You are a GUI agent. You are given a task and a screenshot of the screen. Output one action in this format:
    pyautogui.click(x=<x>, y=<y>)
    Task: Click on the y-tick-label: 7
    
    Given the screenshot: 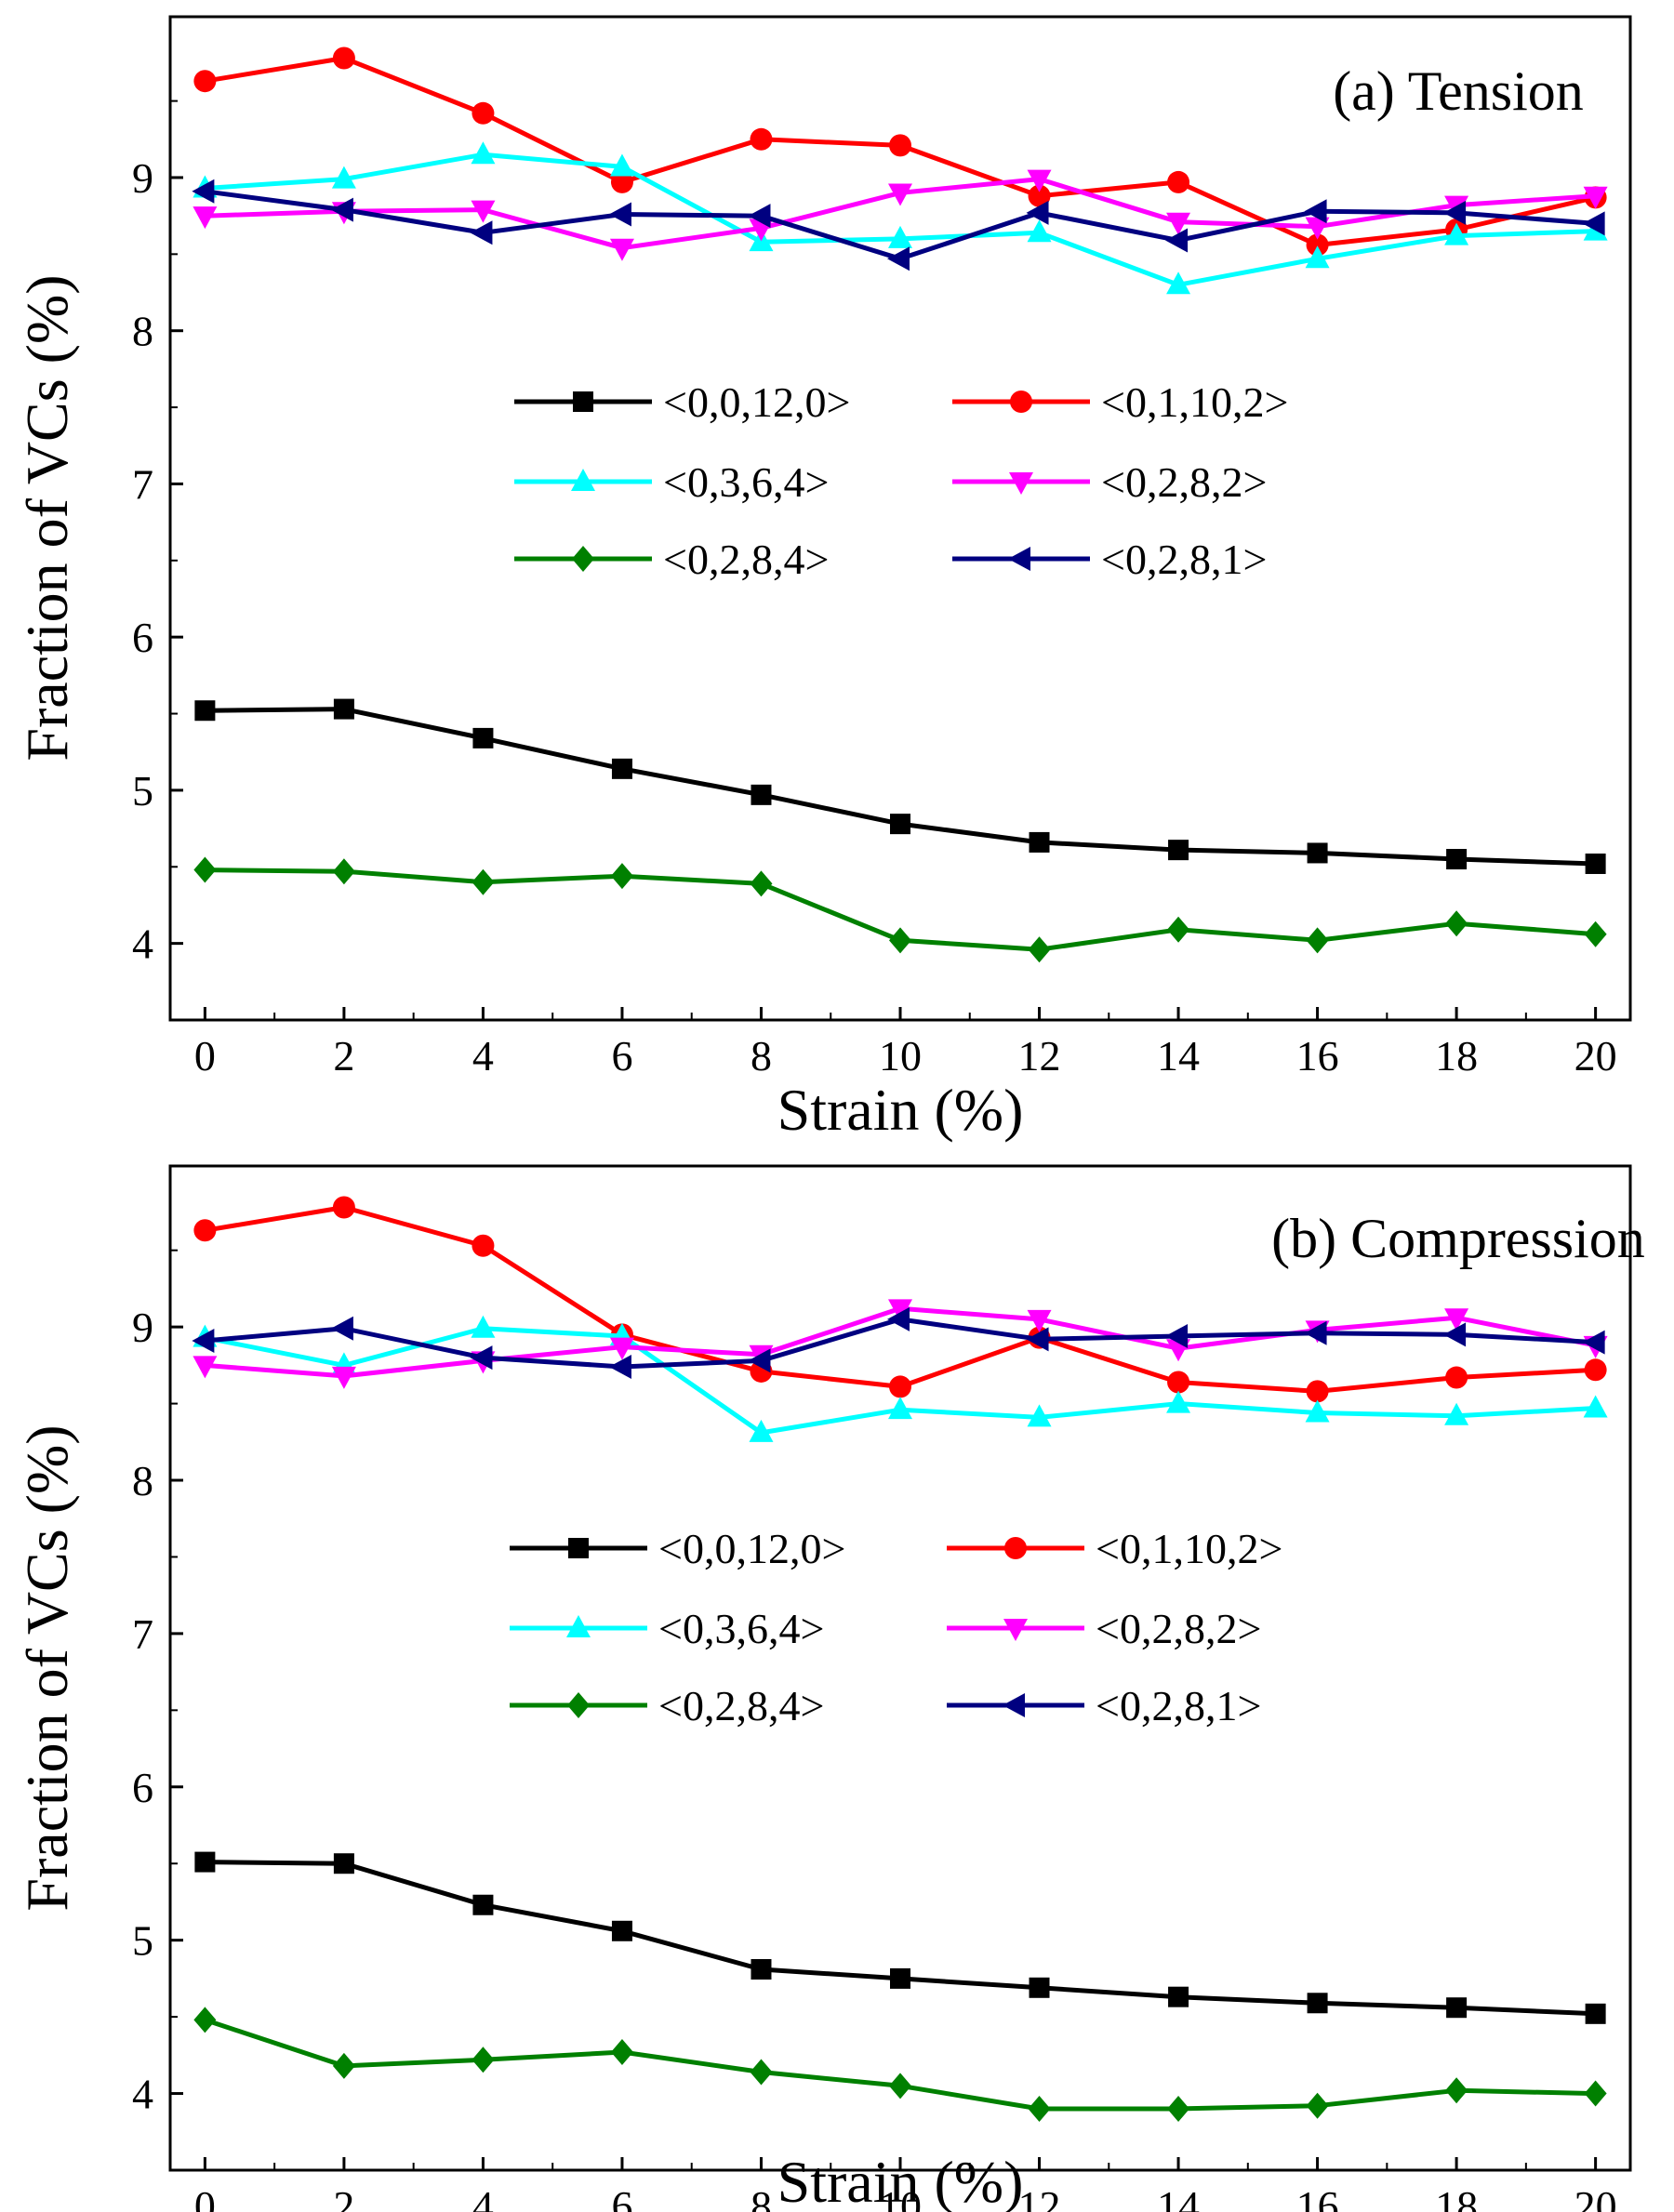 What is the action you would take?
    pyautogui.click(x=142, y=1634)
    